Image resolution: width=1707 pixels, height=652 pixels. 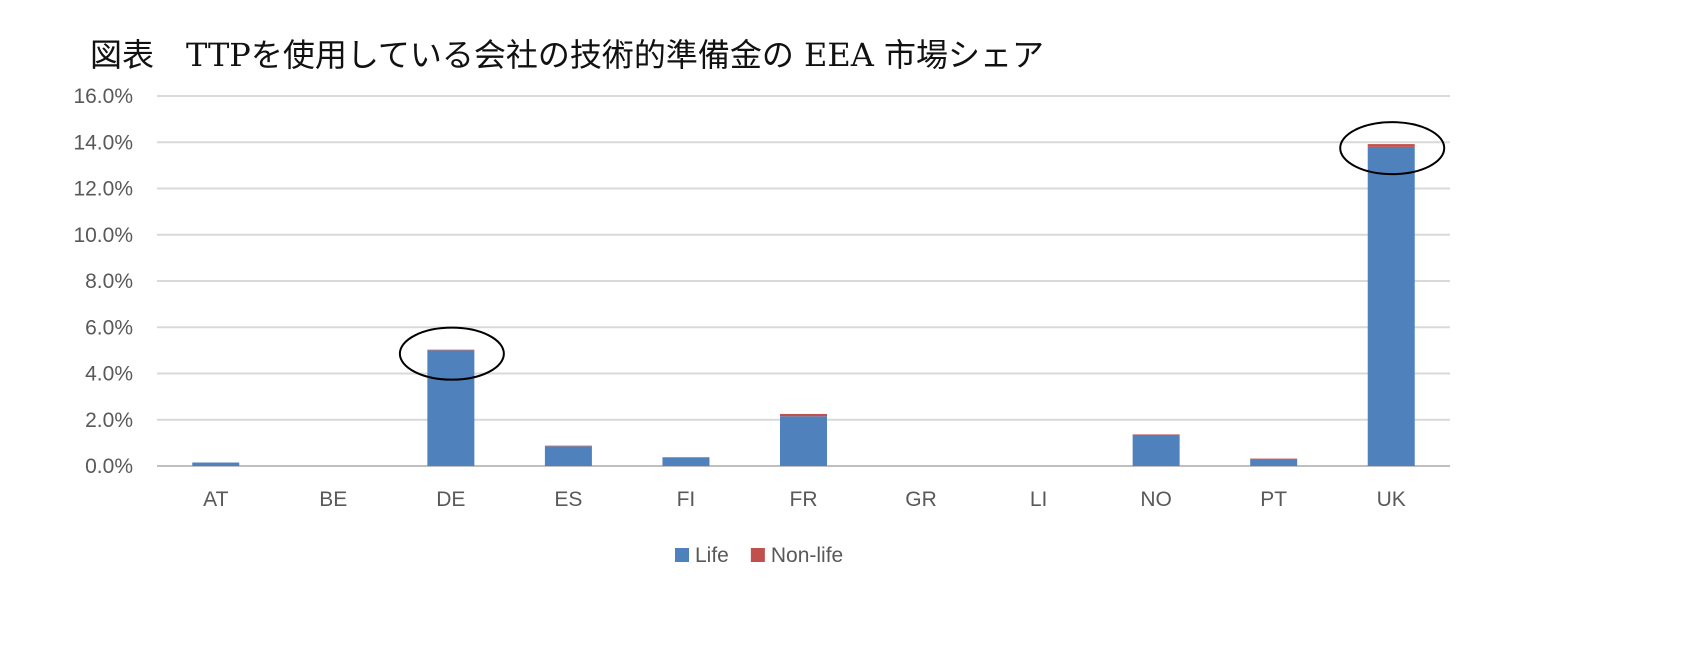 I want to click on y-tick-label: 4.0%, so click(x=109, y=374).